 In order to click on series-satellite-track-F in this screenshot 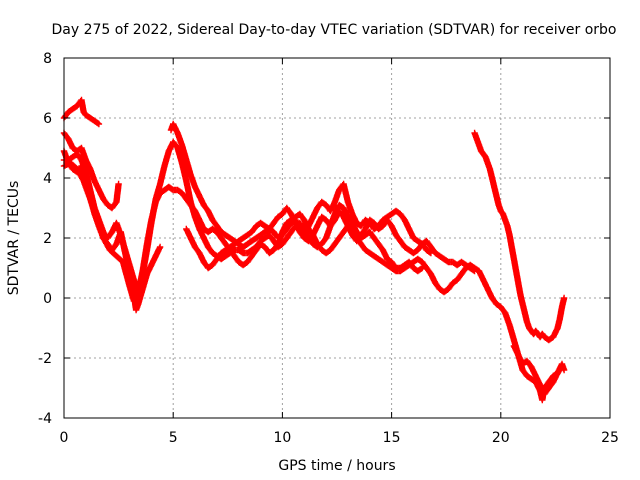, I will do `click(301, 188)`.